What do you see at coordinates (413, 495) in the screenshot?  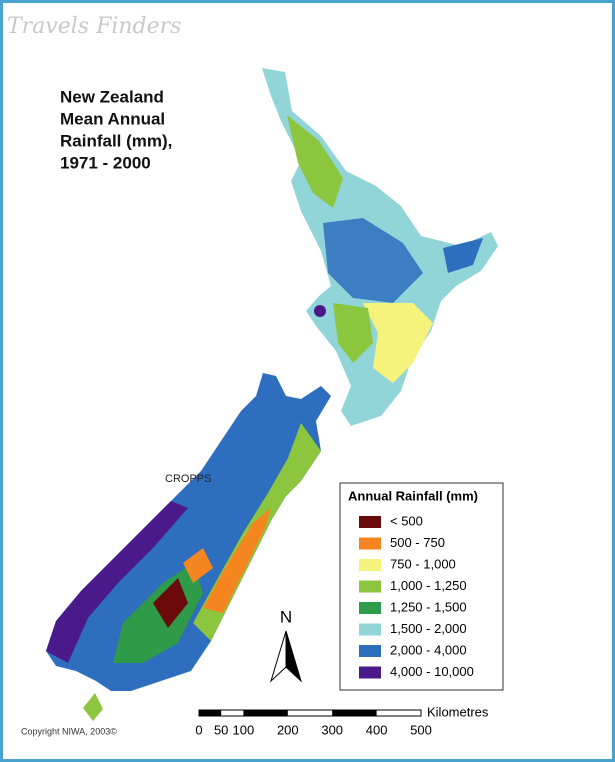 I see `legend-title: Annual Rainfall (mm)` at bounding box center [413, 495].